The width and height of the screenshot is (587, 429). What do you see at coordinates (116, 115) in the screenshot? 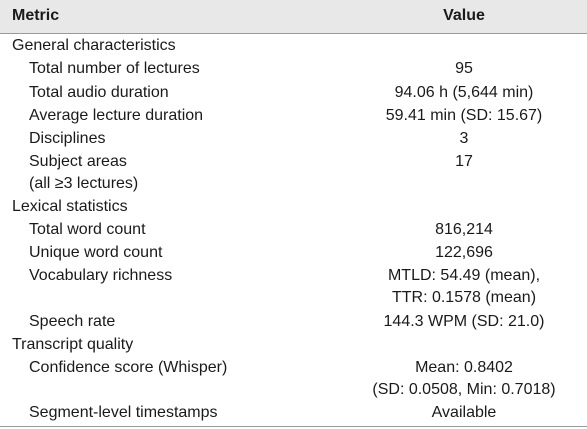
I see `metric-label: Average lecture duration` at bounding box center [116, 115].